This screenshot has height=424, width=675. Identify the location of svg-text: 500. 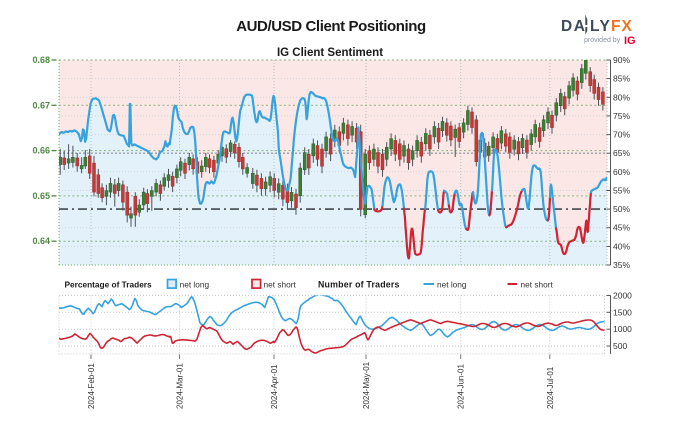
(620, 346).